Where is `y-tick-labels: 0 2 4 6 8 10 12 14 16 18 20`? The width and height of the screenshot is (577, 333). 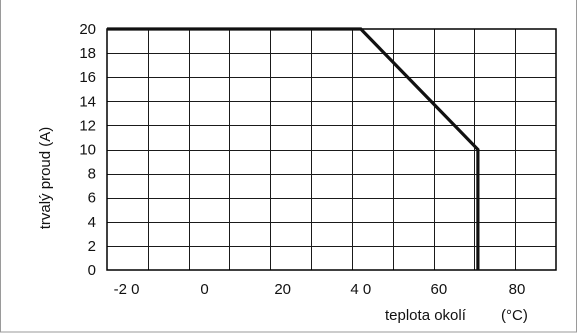 y-tick-labels: 0 2 4 6 8 10 12 14 16 18 20 is located at coordinates (87, 150).